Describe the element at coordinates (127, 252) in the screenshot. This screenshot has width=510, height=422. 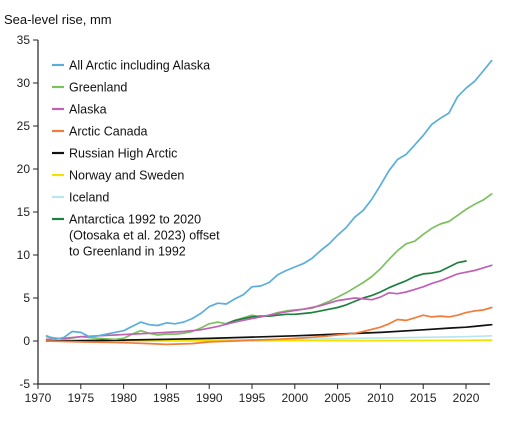
I see `legend-label: to Greenland in 1992` at that location.